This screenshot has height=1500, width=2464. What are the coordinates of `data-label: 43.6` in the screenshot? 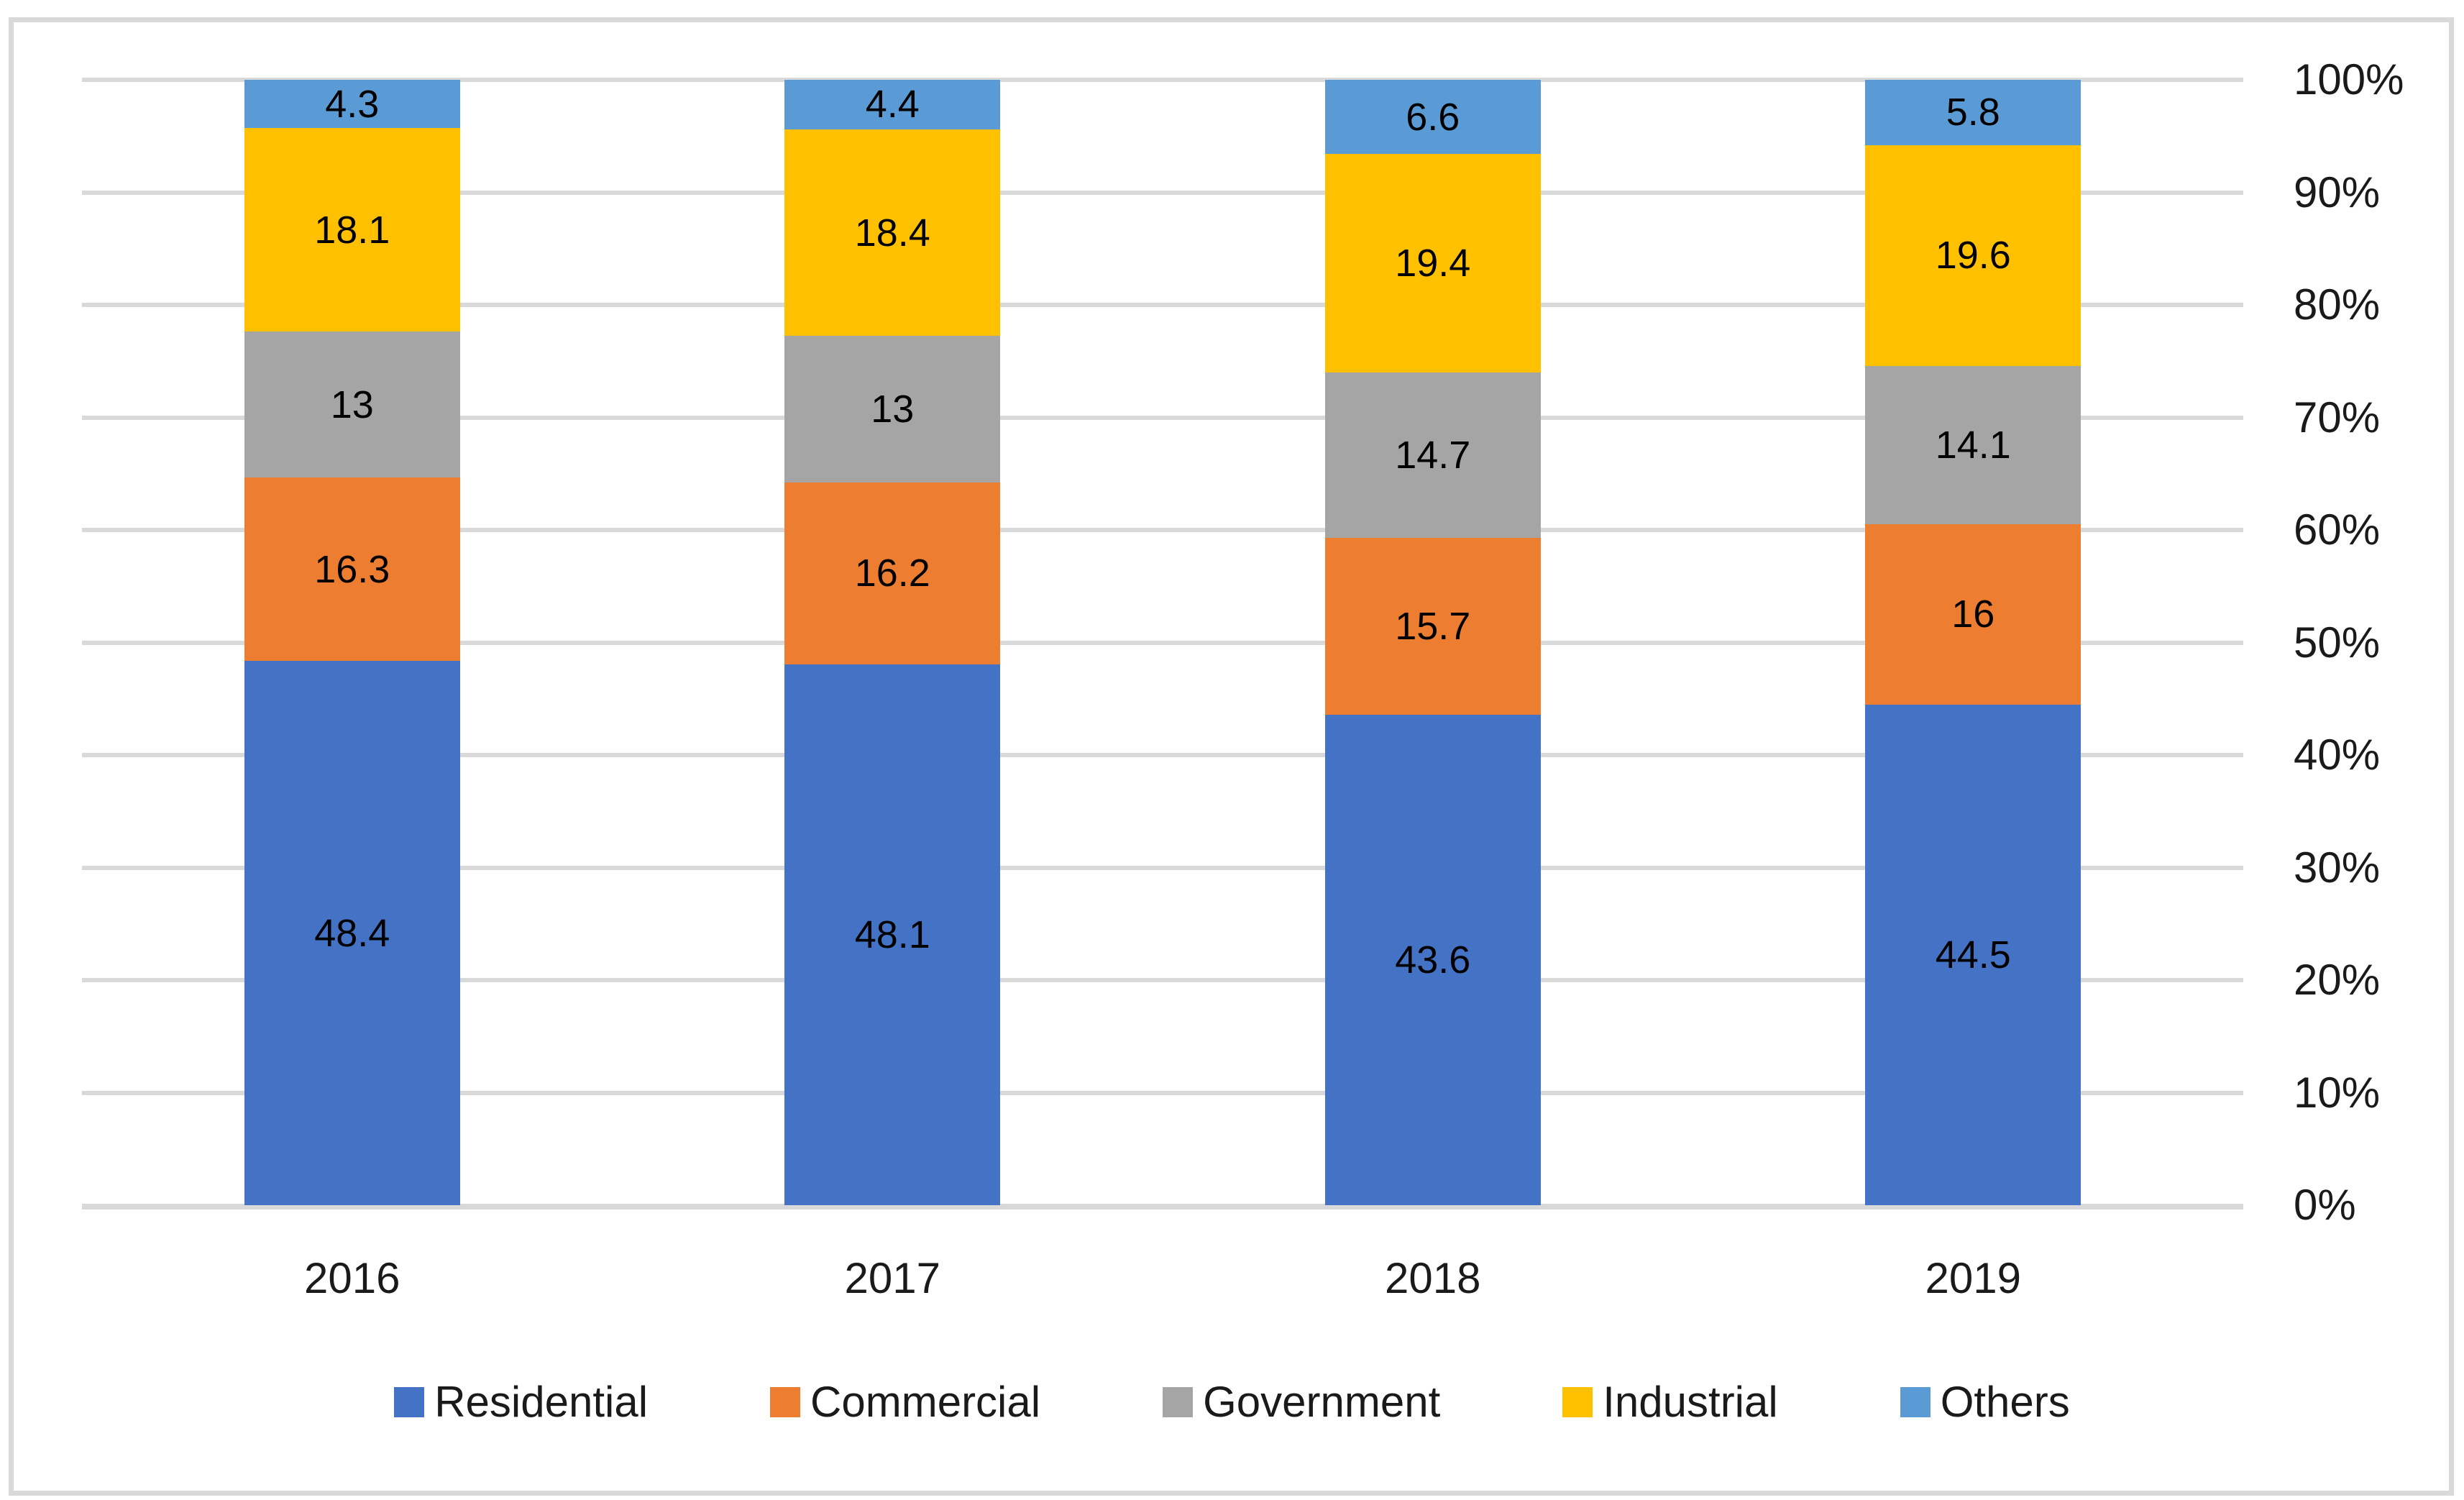 It's located at (1433, 960).